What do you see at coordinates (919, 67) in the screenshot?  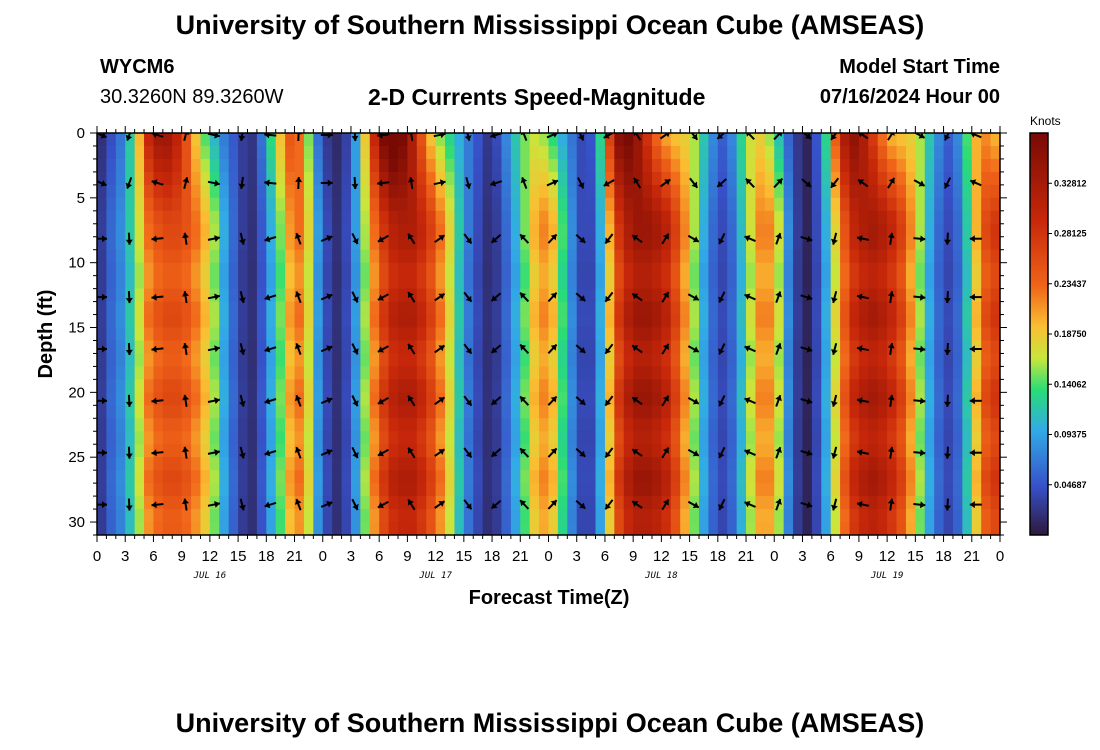 I see `model-start-label: Model Start Time` at bounding box center [919, 67].